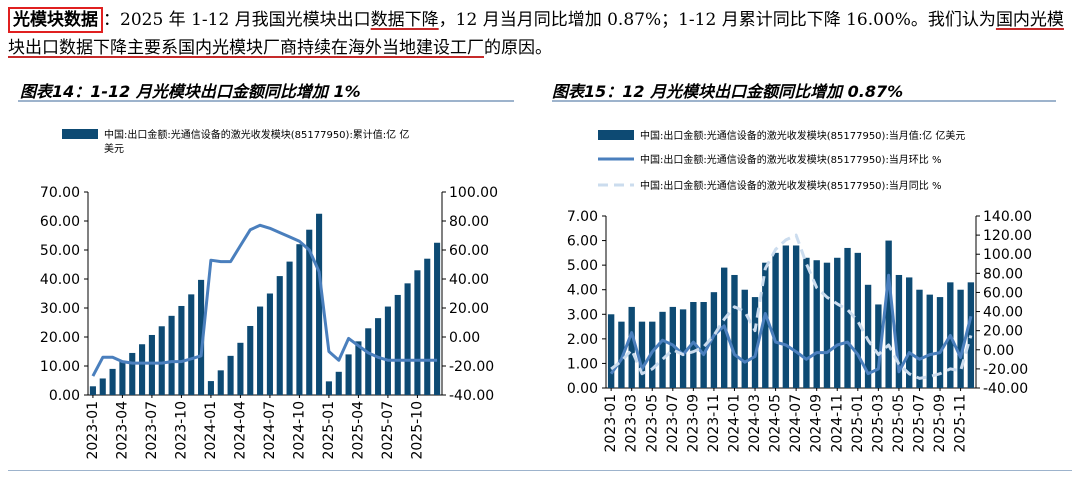 The image size is (1080, 478). What do you see at coordinates (388, 430) in the screenshot?
I see `x-tick-label: 2025-07` at bounding box center [388, 430].